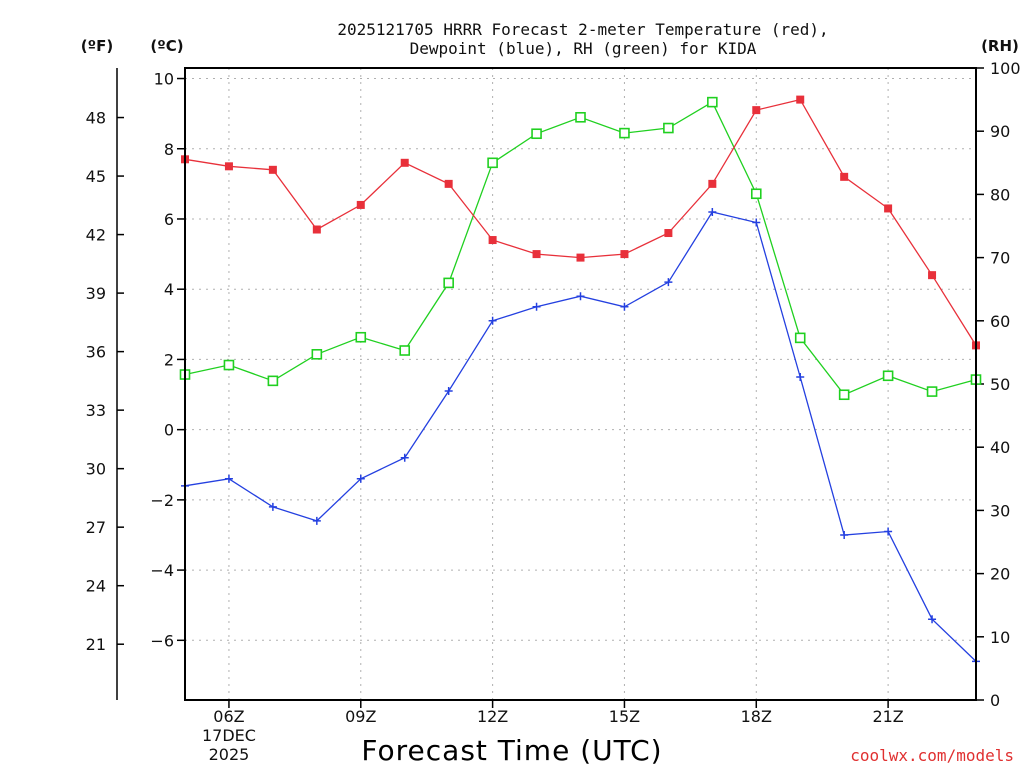 This screenshot has height=768, width=1024. What do you see at coordinates (96, 352) in the screenshot?
I see `fahrenheit-tick-label: 36` at bounding box center [96, 352].